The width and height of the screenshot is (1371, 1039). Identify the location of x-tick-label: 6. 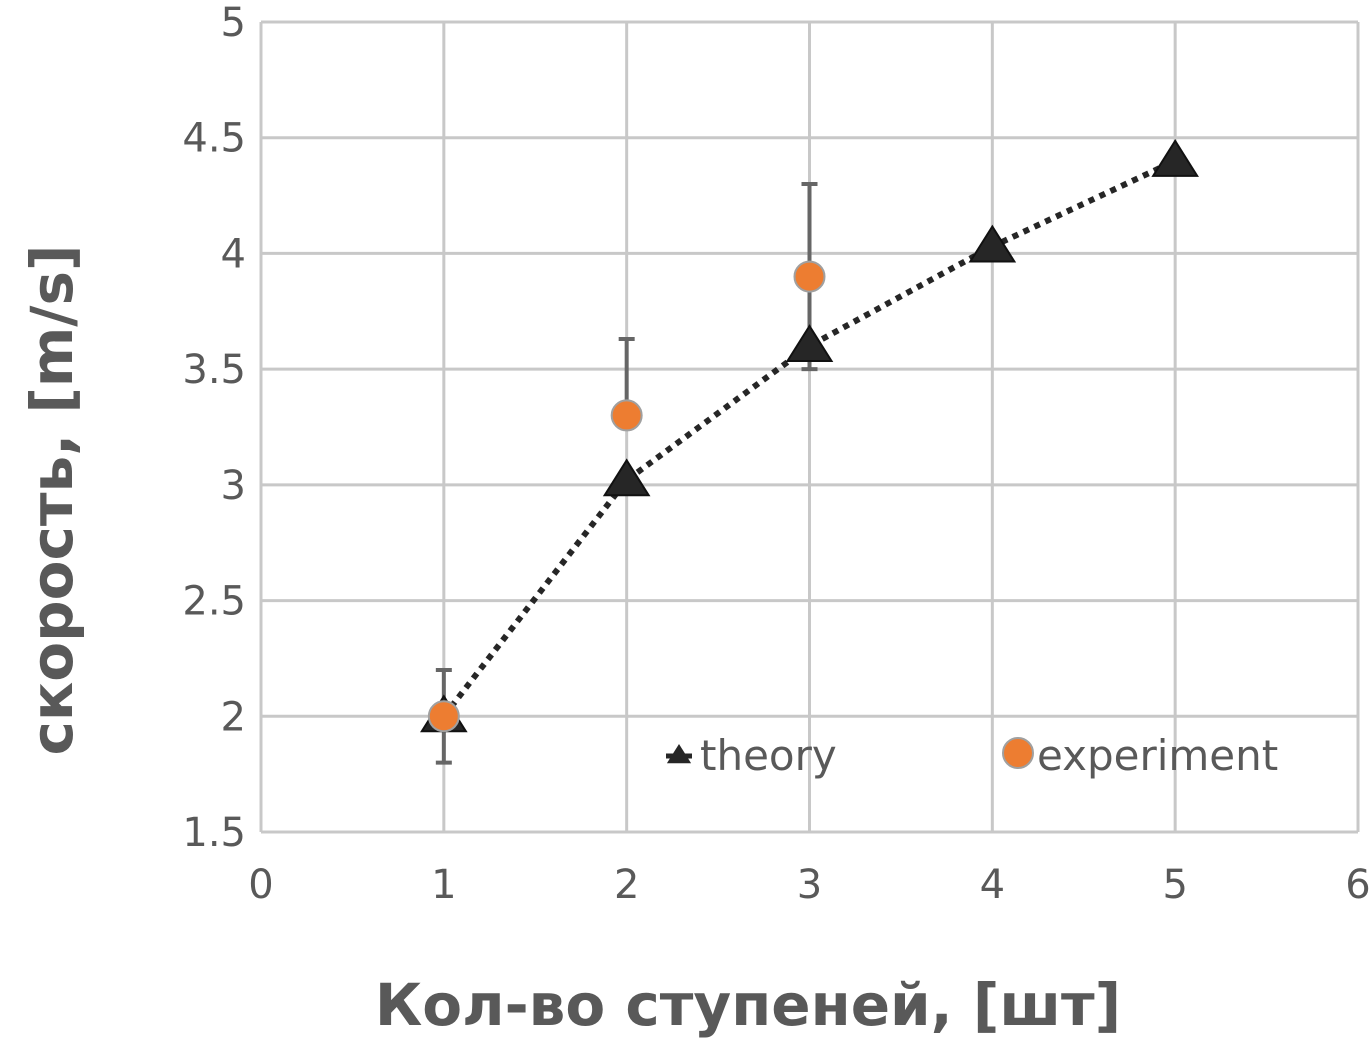
(1357, 885).